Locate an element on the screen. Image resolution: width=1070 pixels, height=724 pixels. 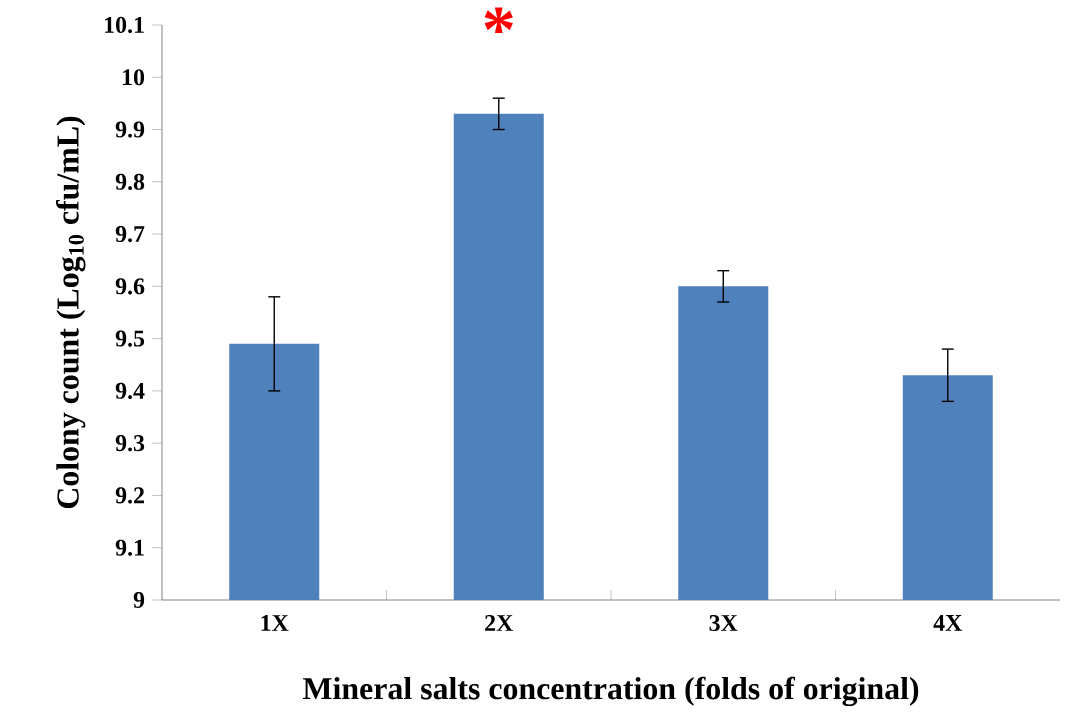
x-axis-title: Mineral salts concentration (folds of original) is located at coordinates (610, 691).